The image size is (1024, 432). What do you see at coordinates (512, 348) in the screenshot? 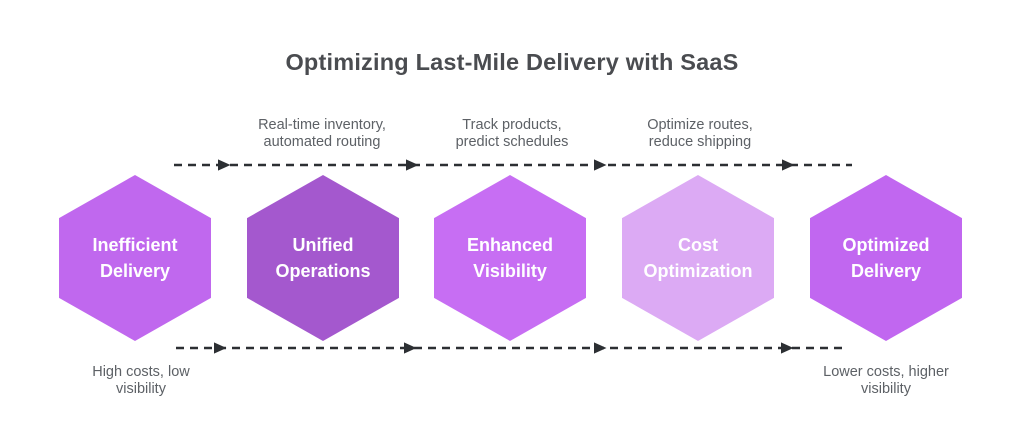
I see `bottom-flow-arrow` at bounding box center [512, 348].